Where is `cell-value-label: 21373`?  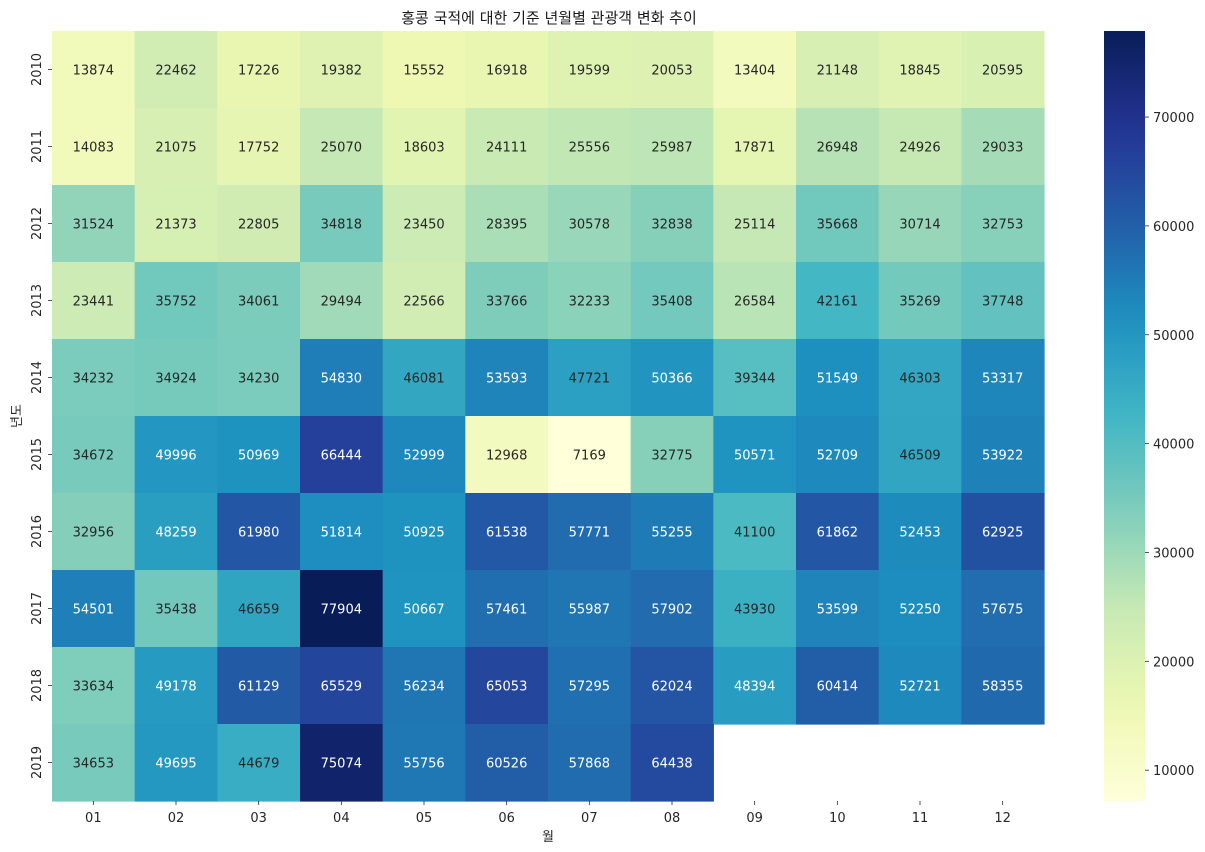
cell-value-label: 21373 is located at coordinates (175, 225).